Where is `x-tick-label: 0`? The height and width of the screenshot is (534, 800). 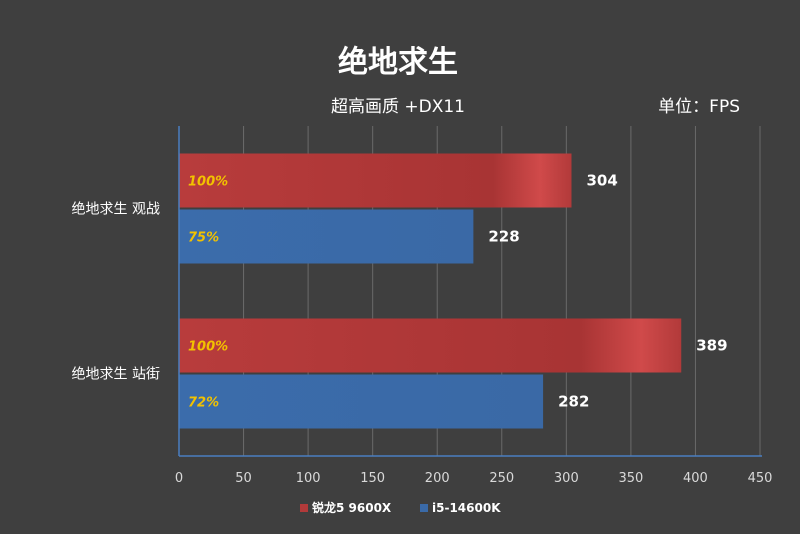 x-tick-label: 0 is located at coordinates (179, 478).